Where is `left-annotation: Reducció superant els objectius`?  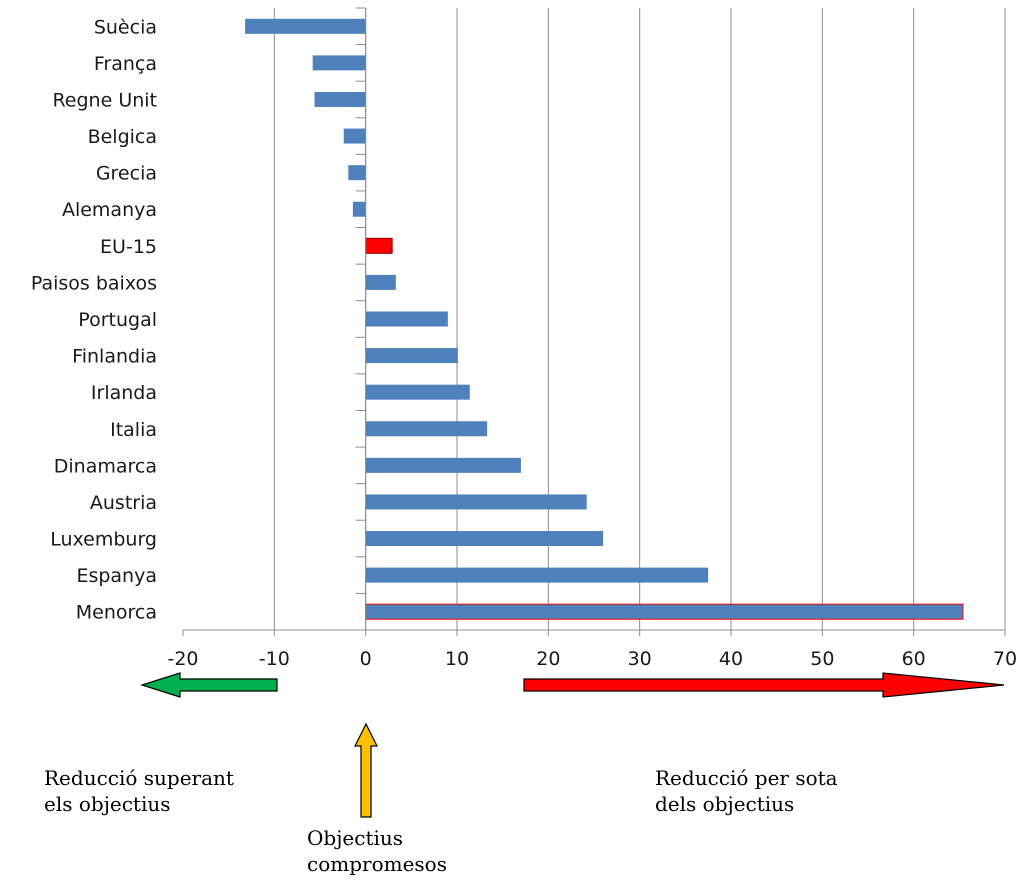
left-annotation: Reducció superant els objectius is located at coordinates (139, 791).